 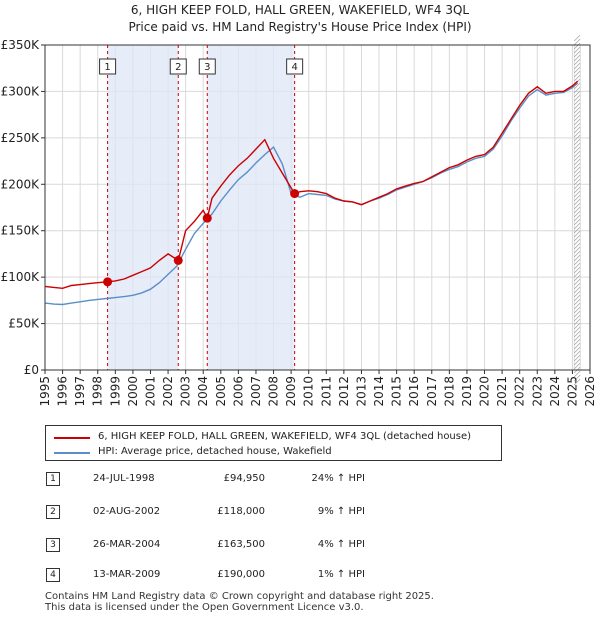 I want to click on x-tick-label: 2016, so click(x=414, y=391).